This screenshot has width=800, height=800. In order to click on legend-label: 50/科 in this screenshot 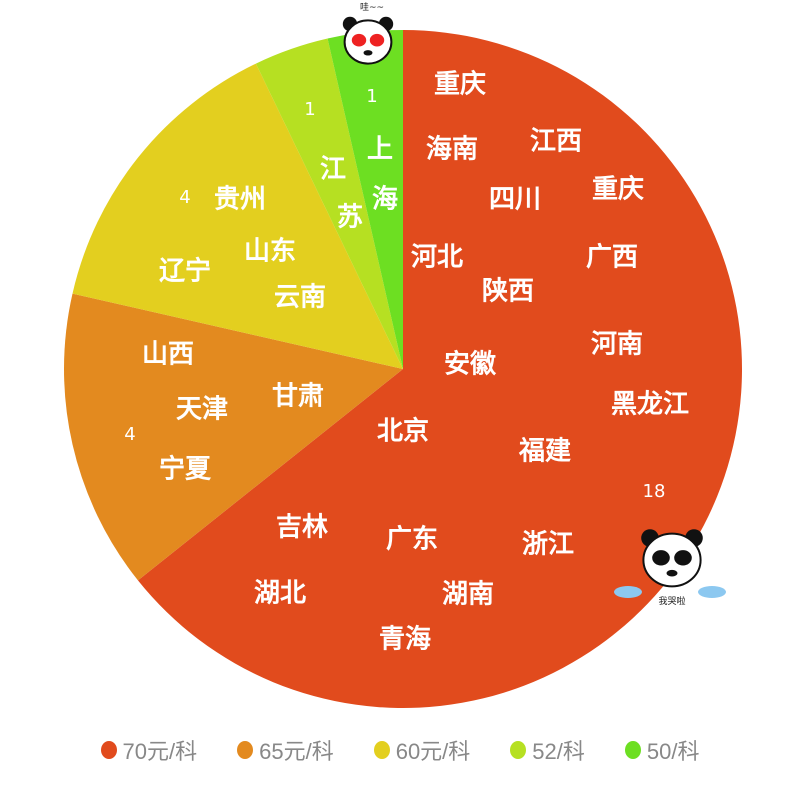, I will do `click(673, 751)`.